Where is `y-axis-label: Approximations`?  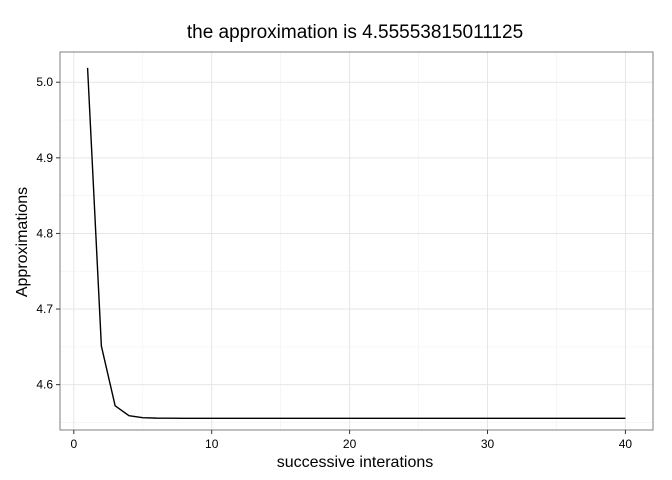 y-axis-label: Approximations is located at coordinates (22, 242).